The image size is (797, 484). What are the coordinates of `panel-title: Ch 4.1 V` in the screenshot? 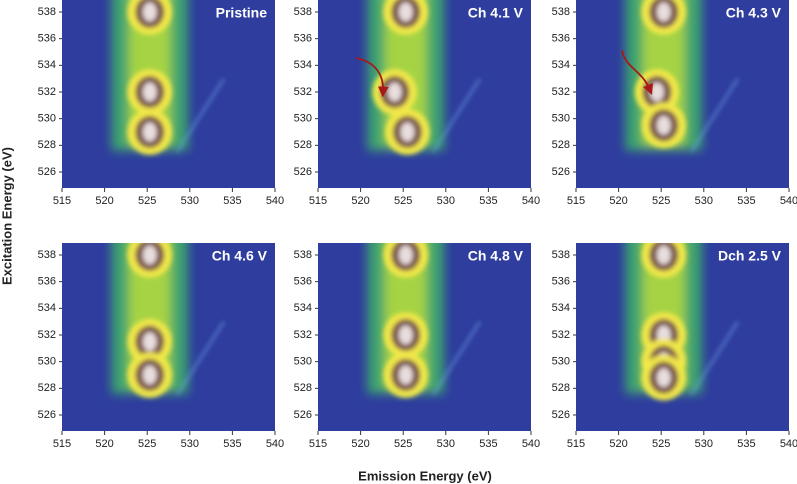 It's located at (496, 13).